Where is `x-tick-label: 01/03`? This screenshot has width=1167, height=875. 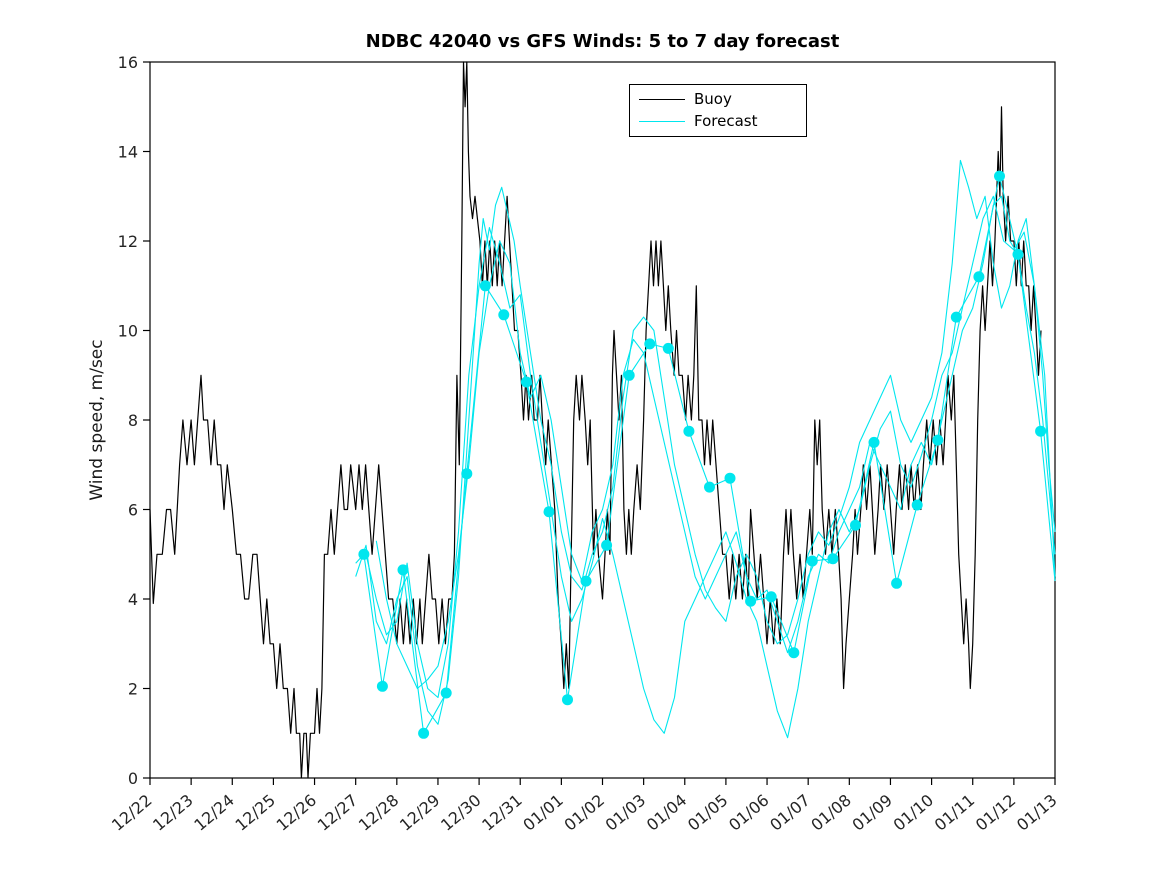 x-tick-label: 01/03 is located at coordinates (626, 813).